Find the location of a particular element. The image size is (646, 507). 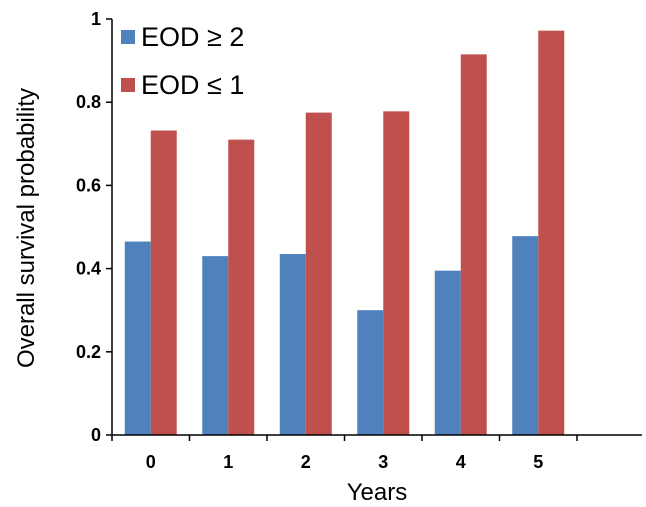

y-tick-label: 0.6 is located at coordinates (88, 185).